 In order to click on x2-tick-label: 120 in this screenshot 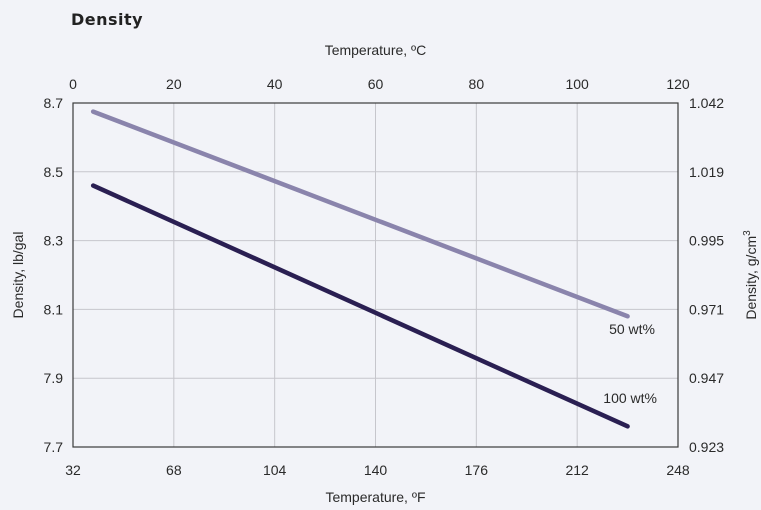, I will do `click(678, 84)`.